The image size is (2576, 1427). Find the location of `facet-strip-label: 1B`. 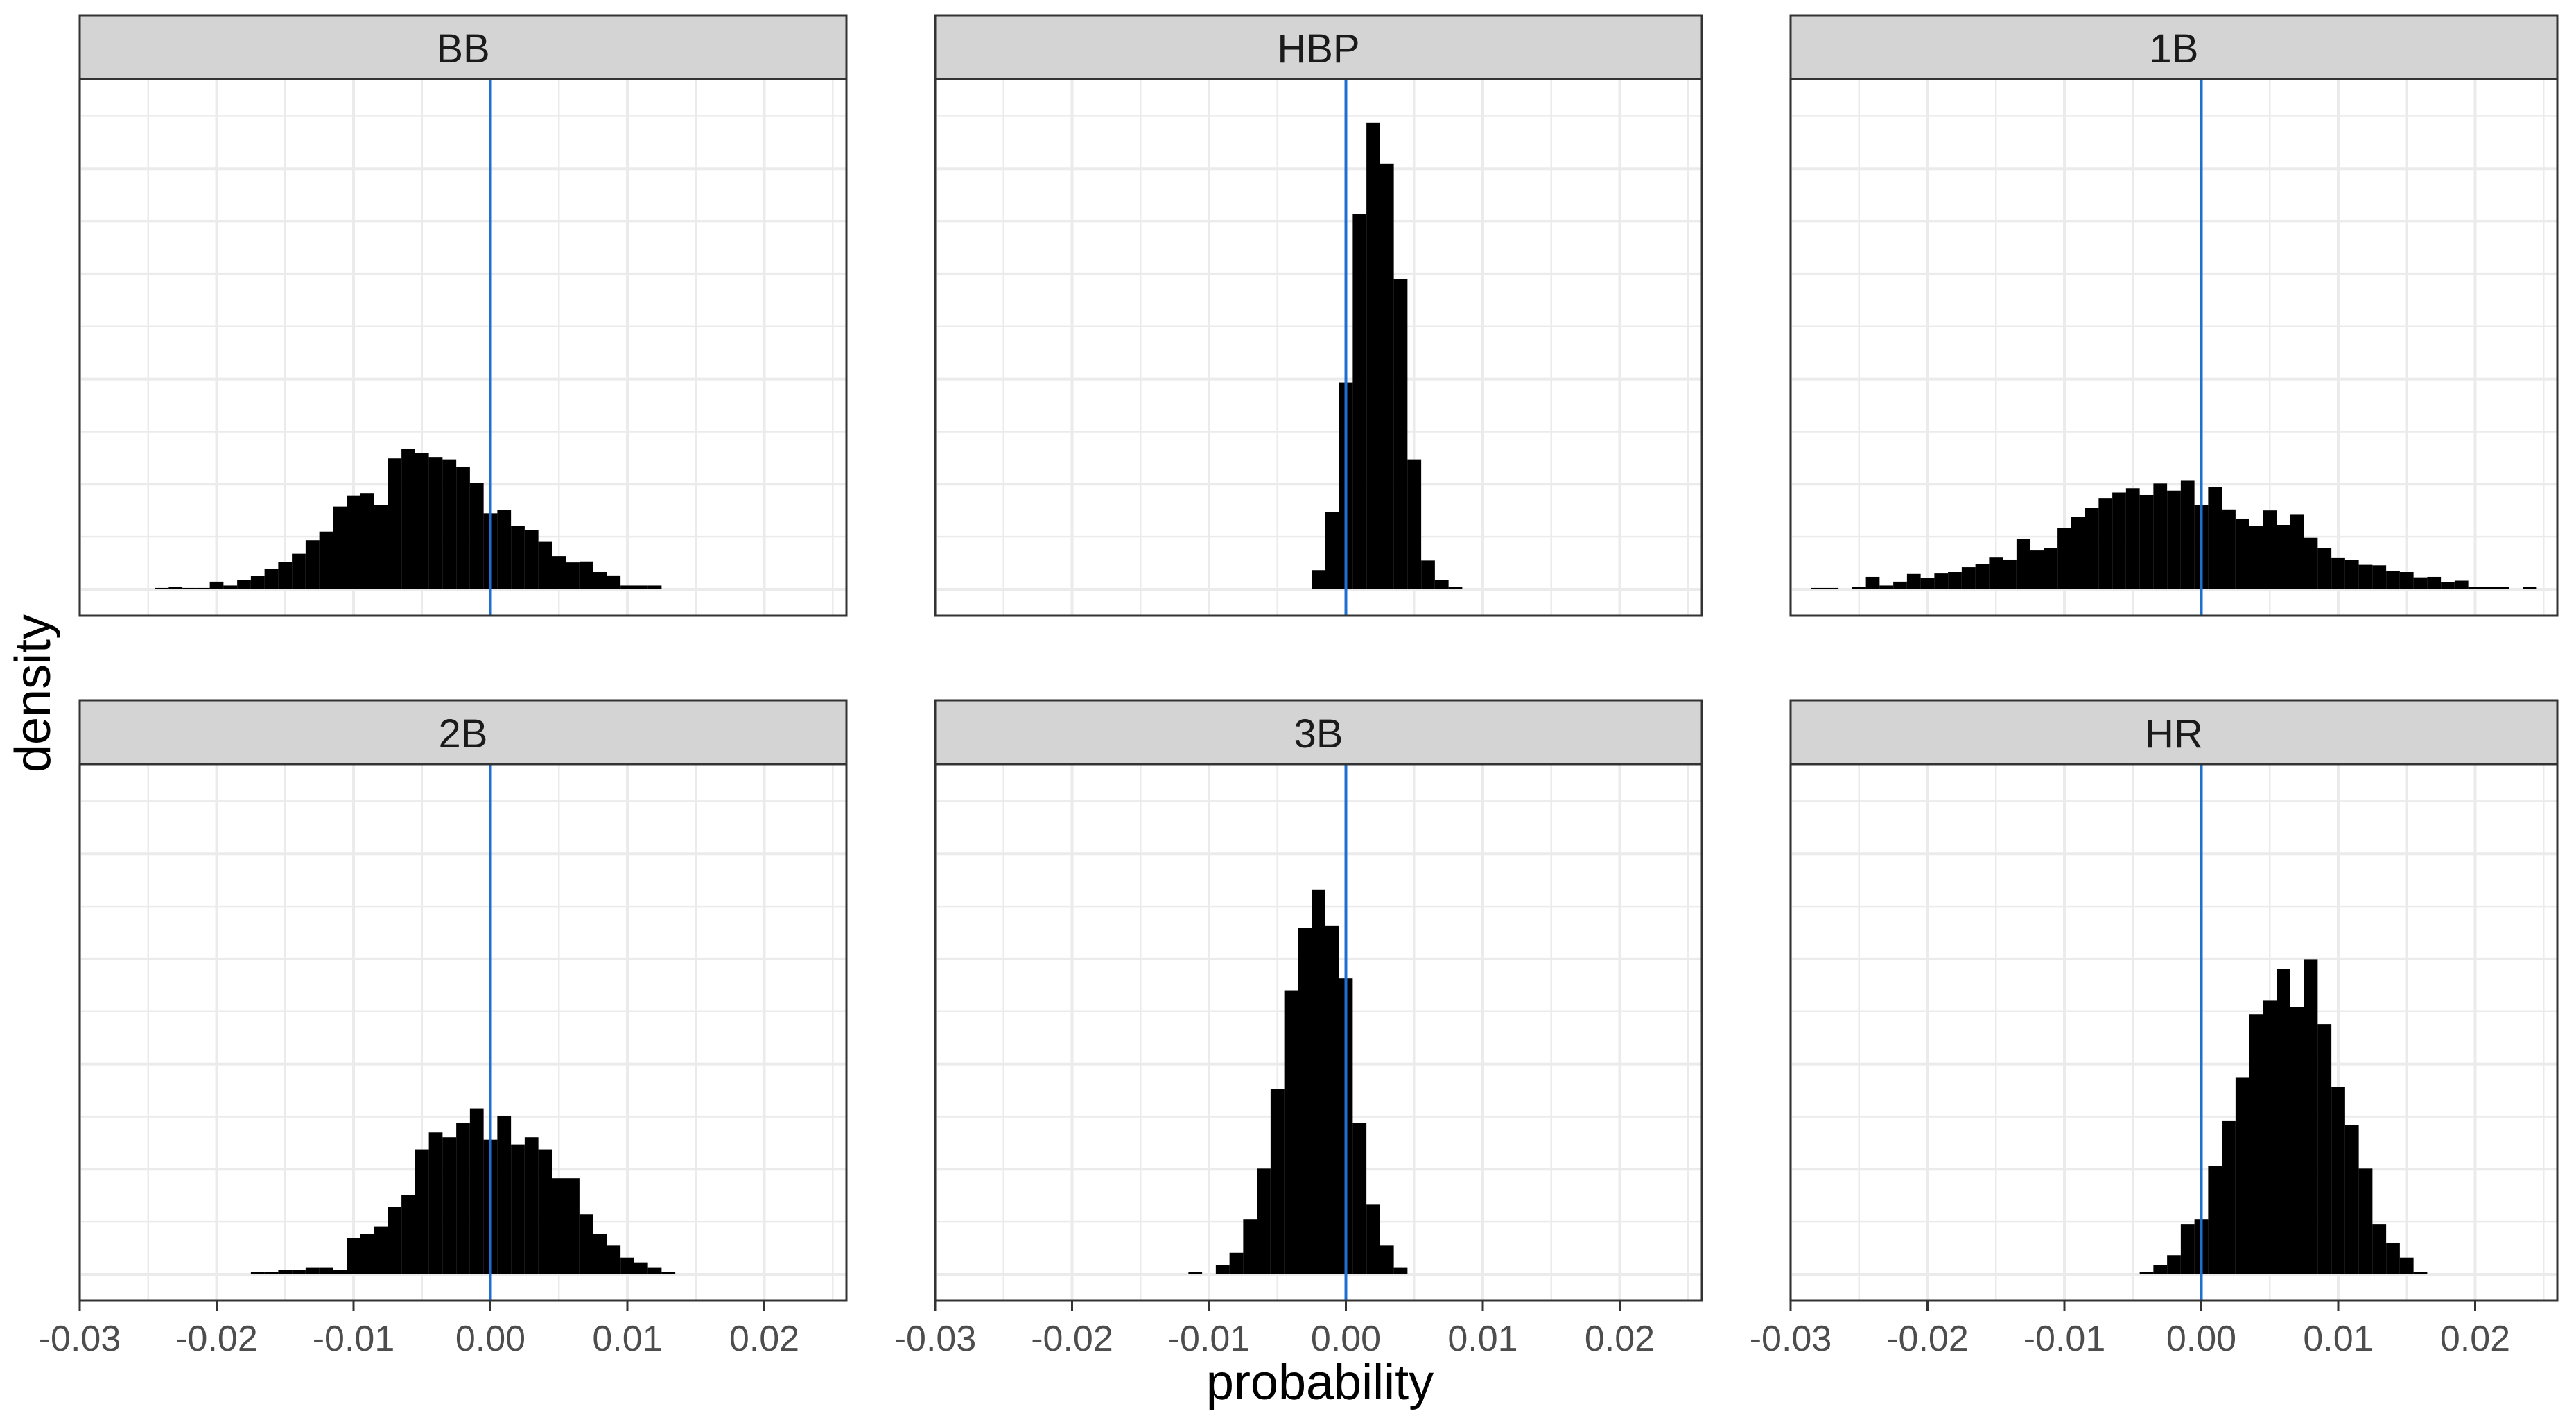

facet-strip-label: 1B is located at coordinates (2174, 48).